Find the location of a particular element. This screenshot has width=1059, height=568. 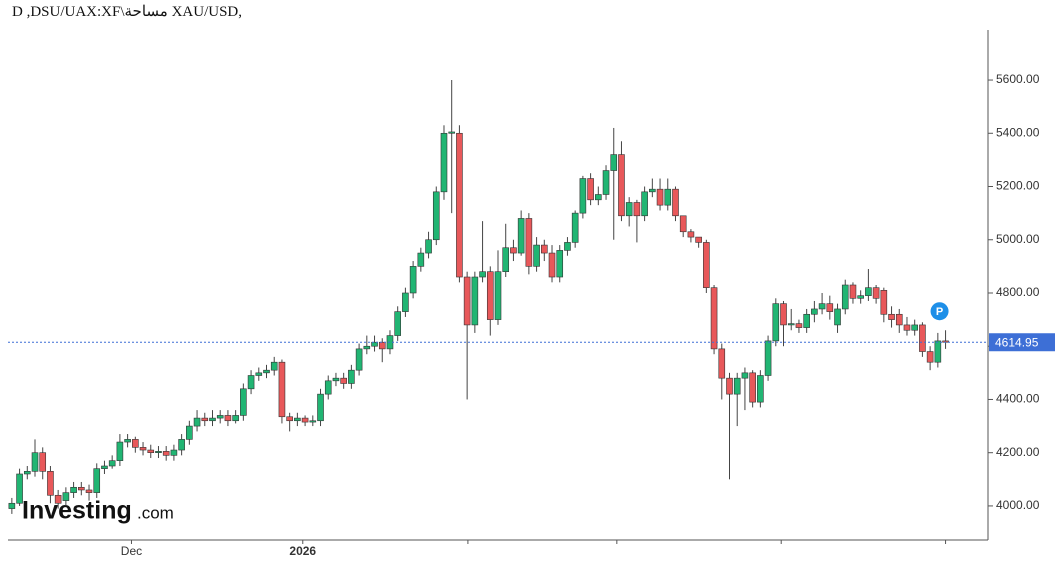

last-price-box is located at coordinates (1022, 342).